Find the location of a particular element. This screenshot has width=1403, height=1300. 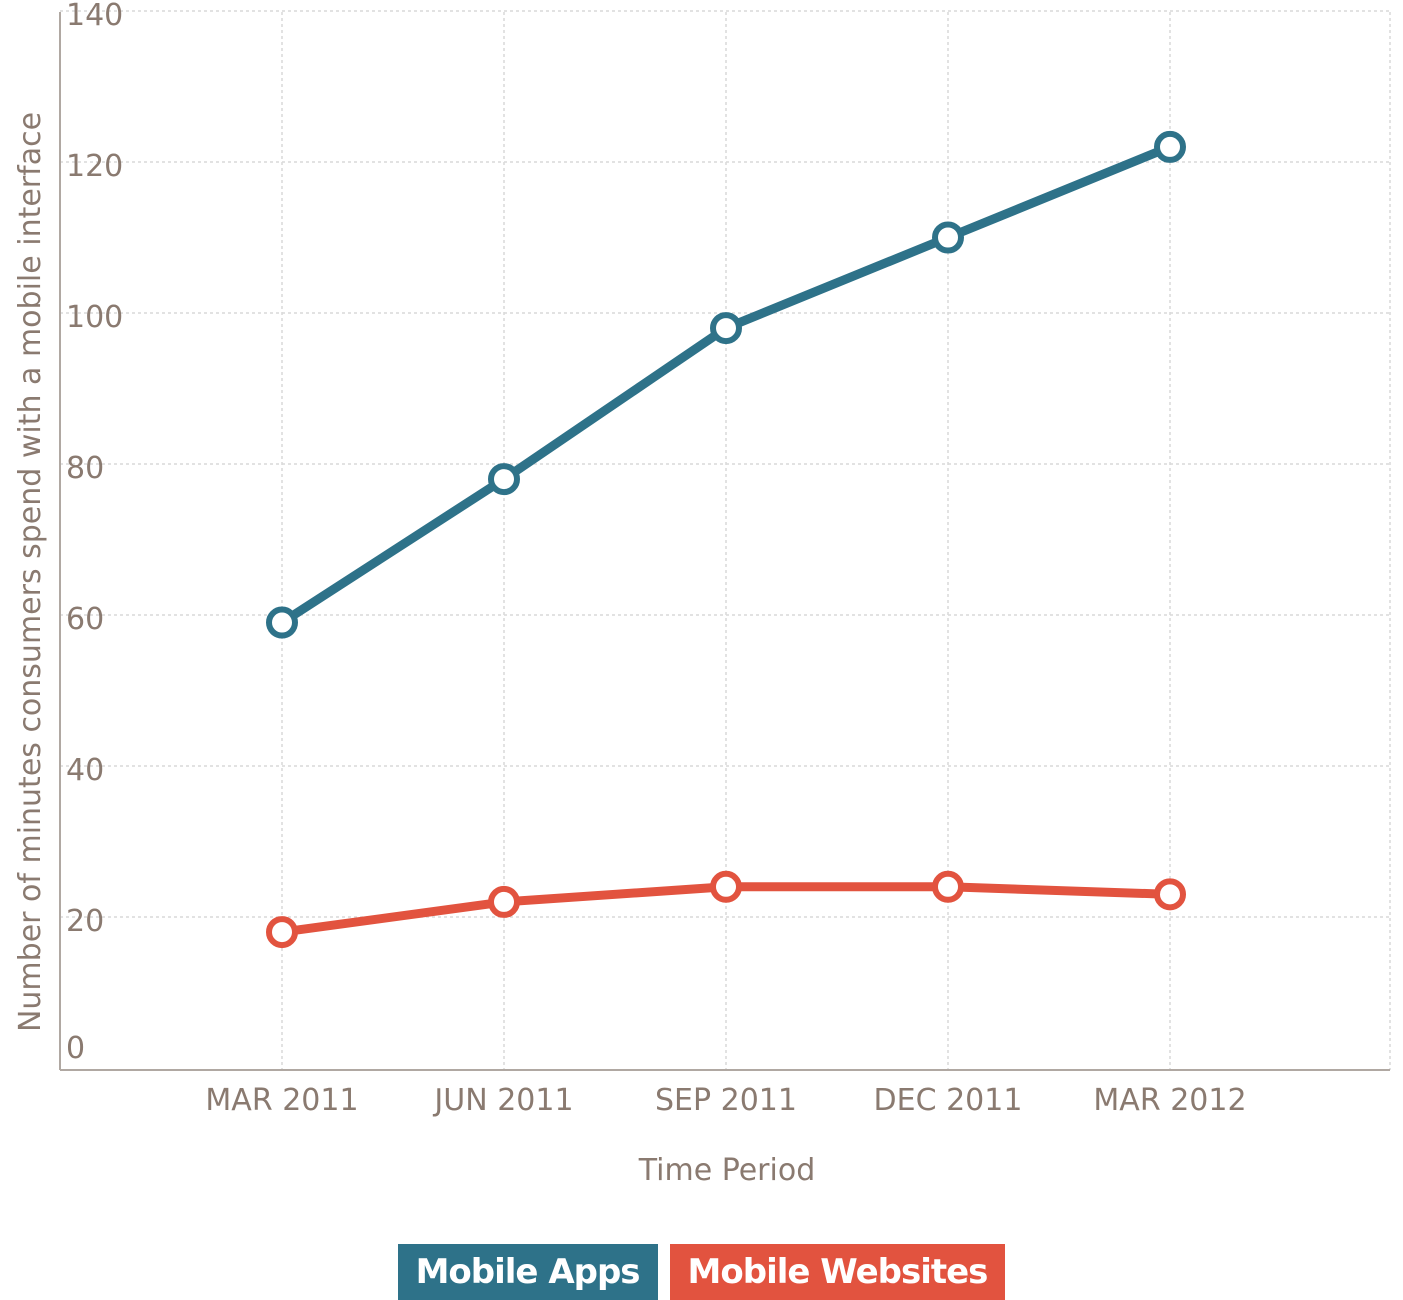

legend-item-mobile-websites: Mobile Websites is located at coordinates (837, 1272).